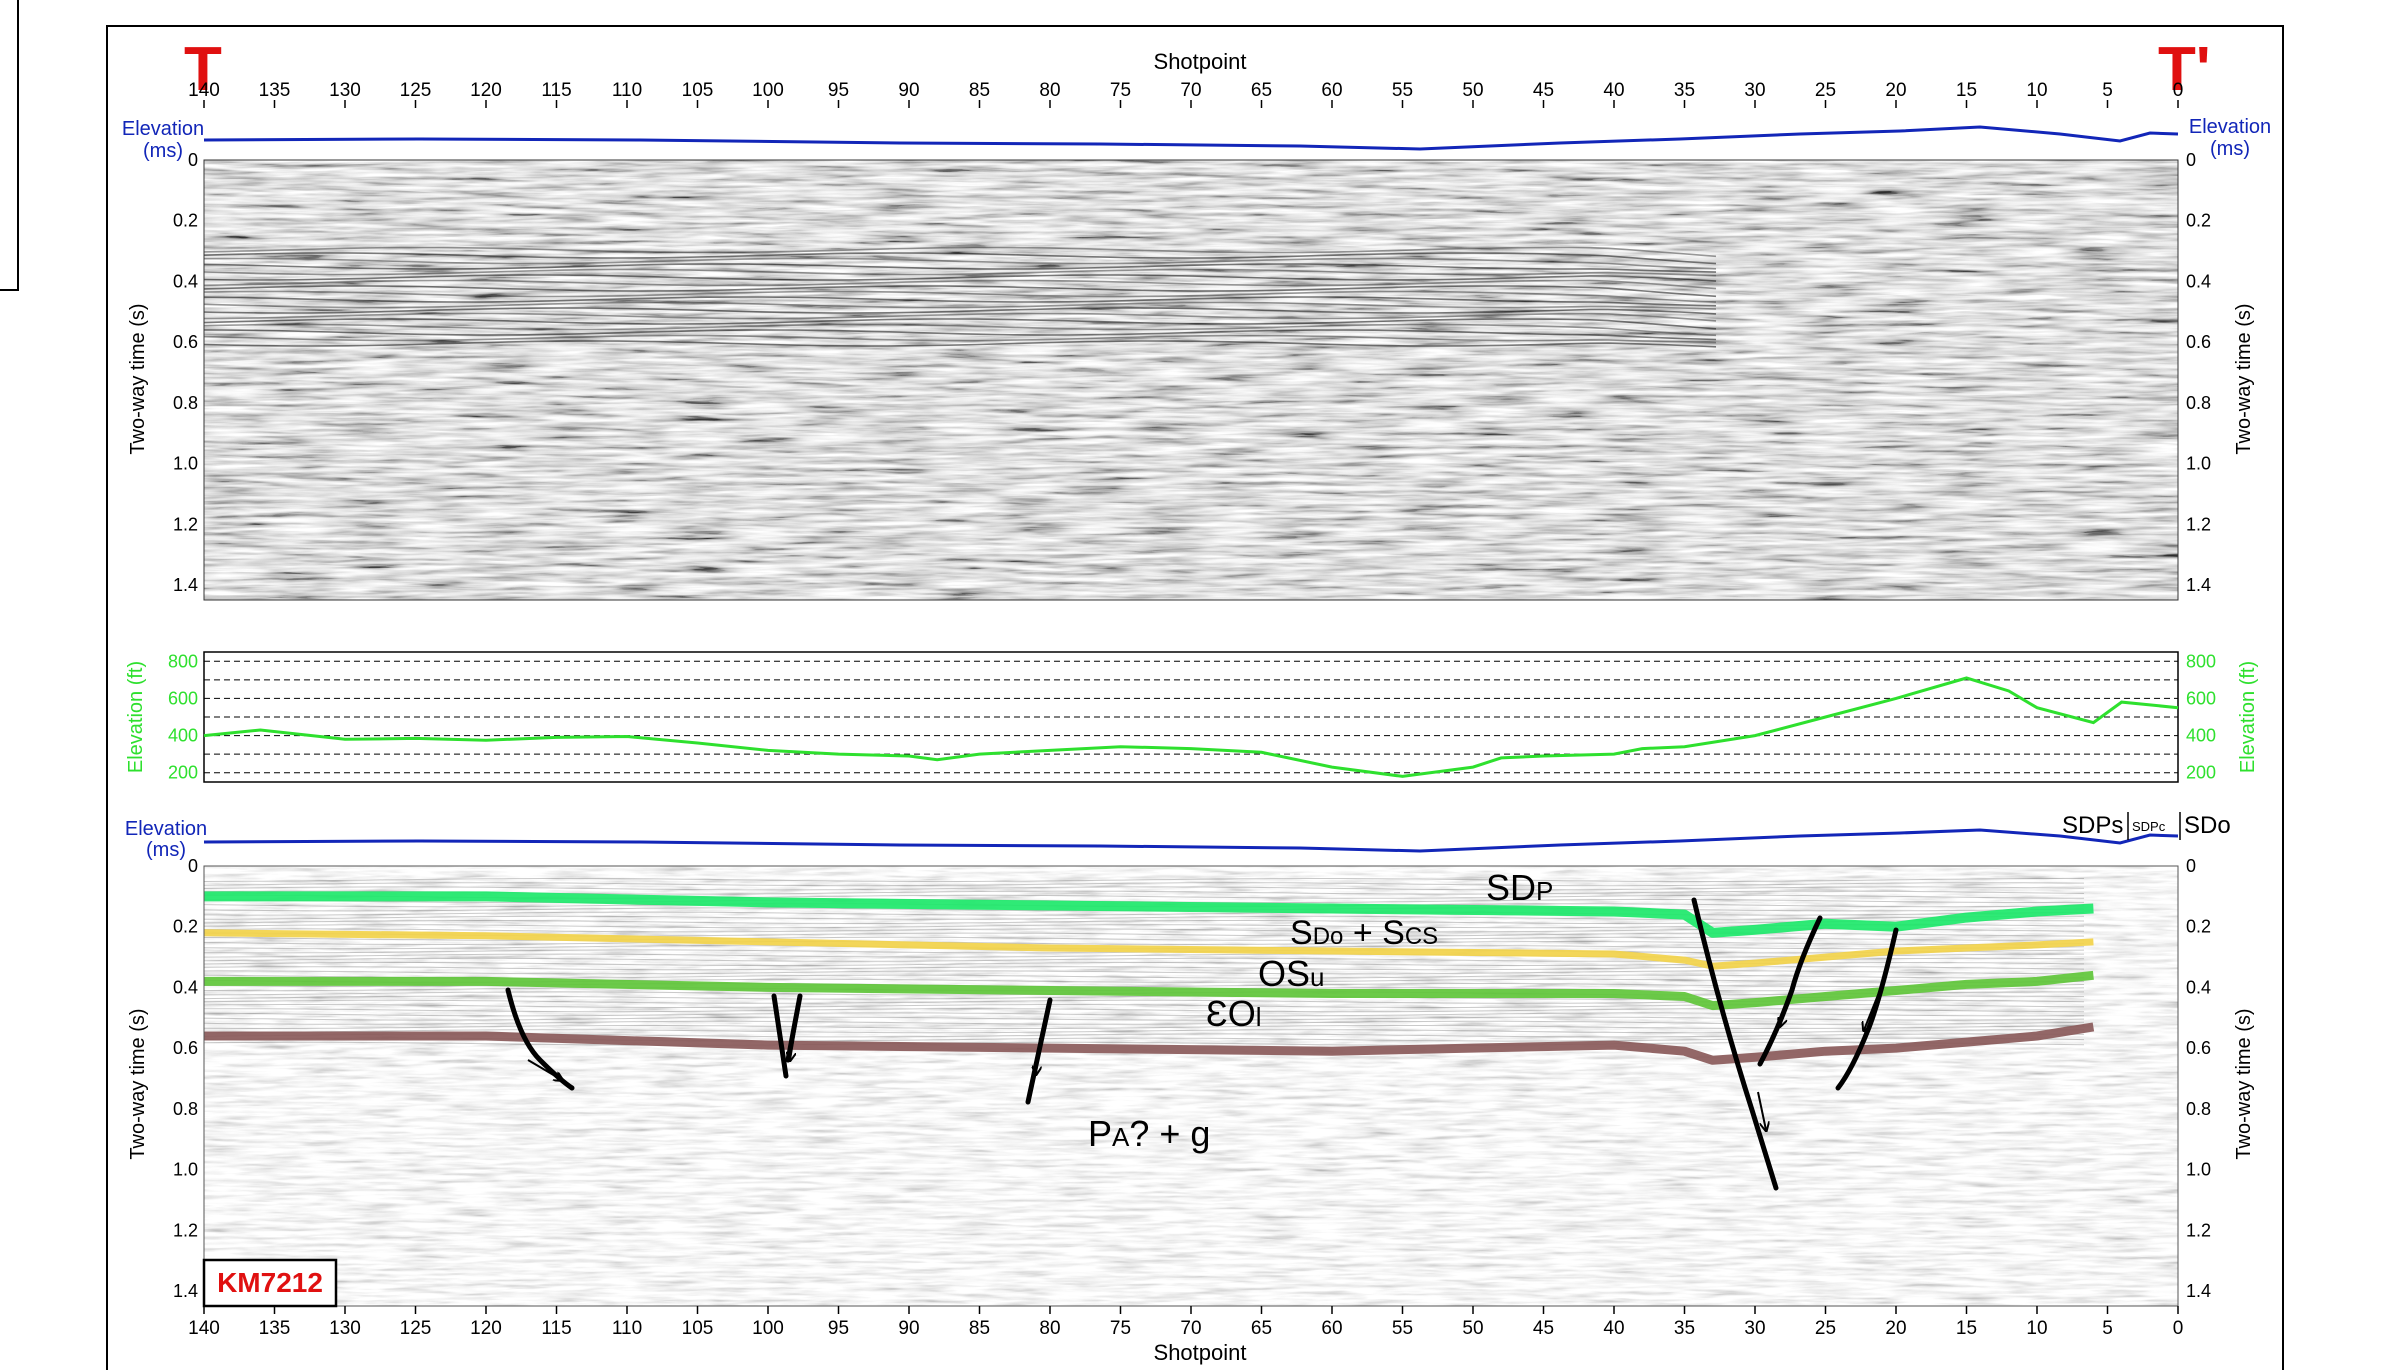 The width and height of the screenshot is (2395, 1370). I want to click on middle-tick-label-left: 600, so click(183, 698).